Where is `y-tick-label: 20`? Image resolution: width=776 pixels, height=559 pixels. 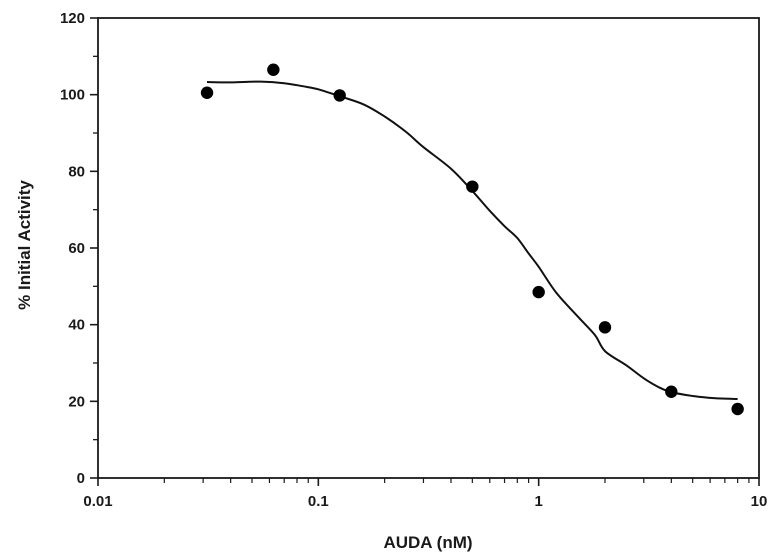
y-tick-label: 20 is located at coordinates (76, 401).